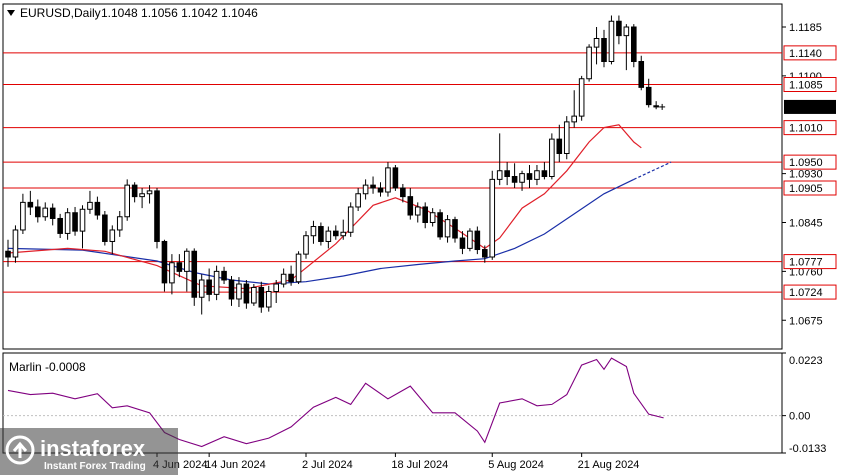  Describe the element at coordinates (806, 108) in the screenshot. I see `current-price-label: 1.1046` at that location.